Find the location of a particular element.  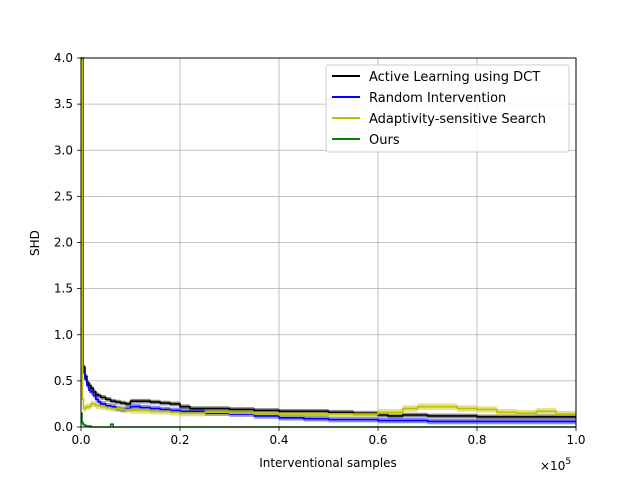

legend-label-0: Active Learning using DCT is located at coordinates (454, 77).